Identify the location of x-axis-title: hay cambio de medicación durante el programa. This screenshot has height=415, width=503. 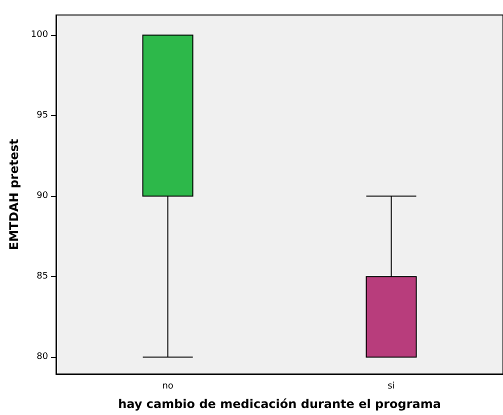
(279, 404).